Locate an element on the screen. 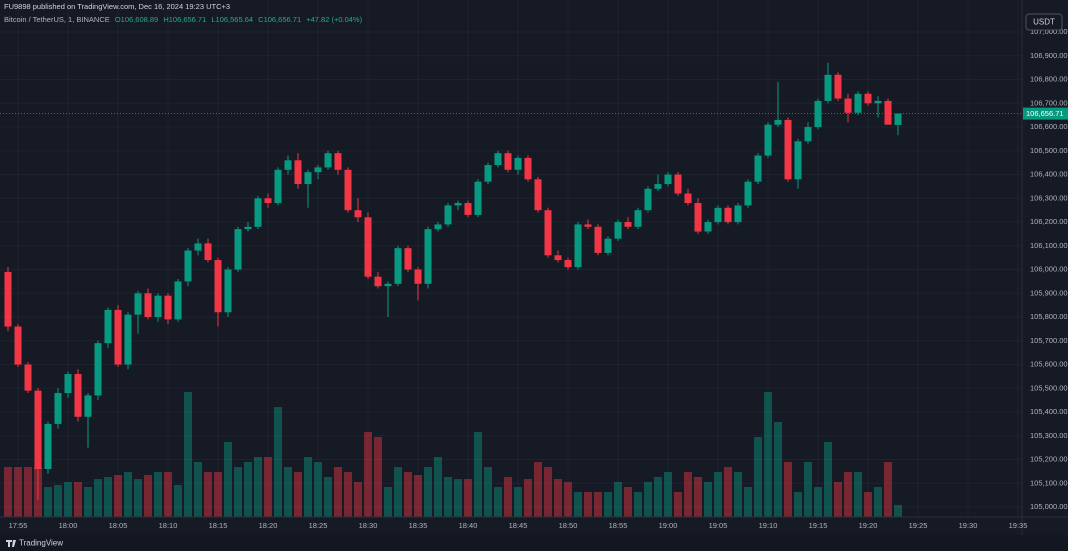 The width and height of the screenshot is (1068, 551). last-price-label: 106,656.71 is located at coordinates (1045, 113).